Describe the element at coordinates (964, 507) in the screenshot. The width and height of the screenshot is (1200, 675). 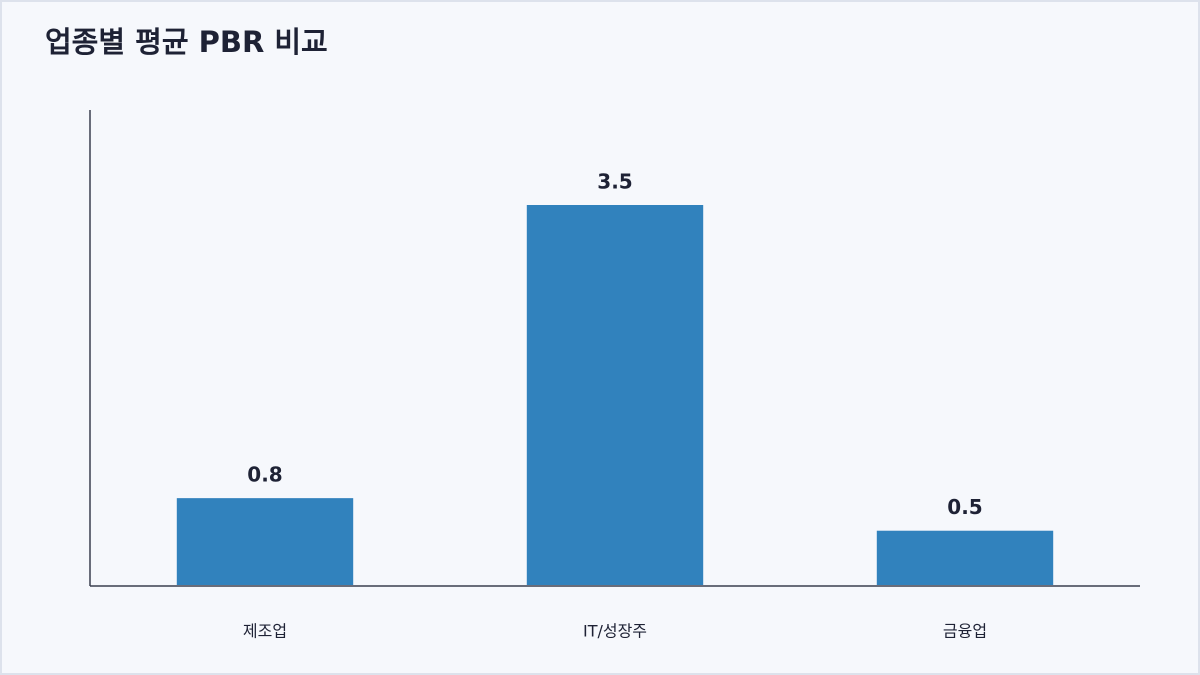
I see `value-label: 0.5` at that location.